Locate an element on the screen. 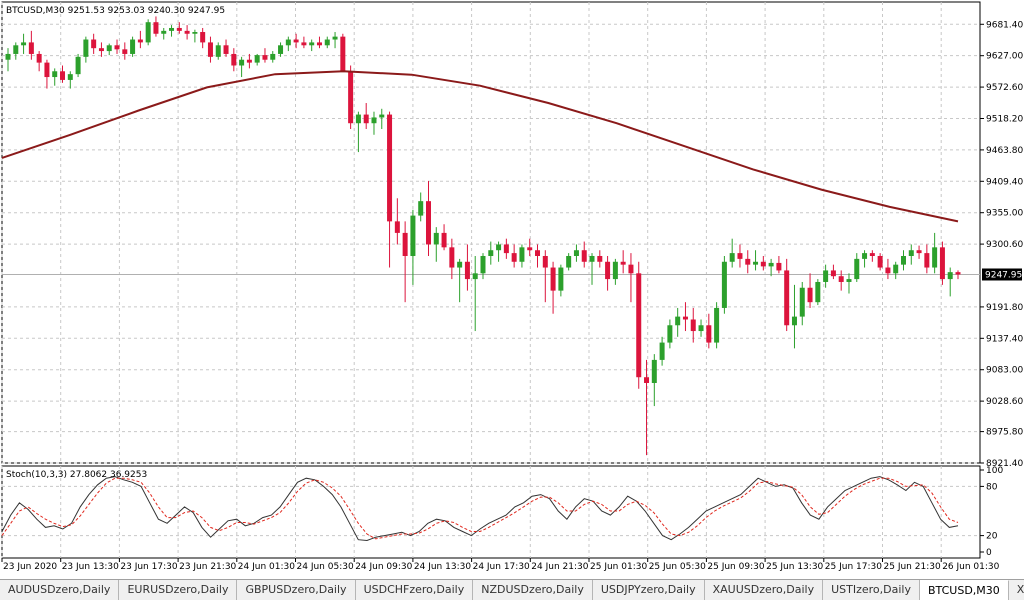 The image size is (1024, 600). y-tick-label: 9083.00 is located at coordinates (1004, 371).